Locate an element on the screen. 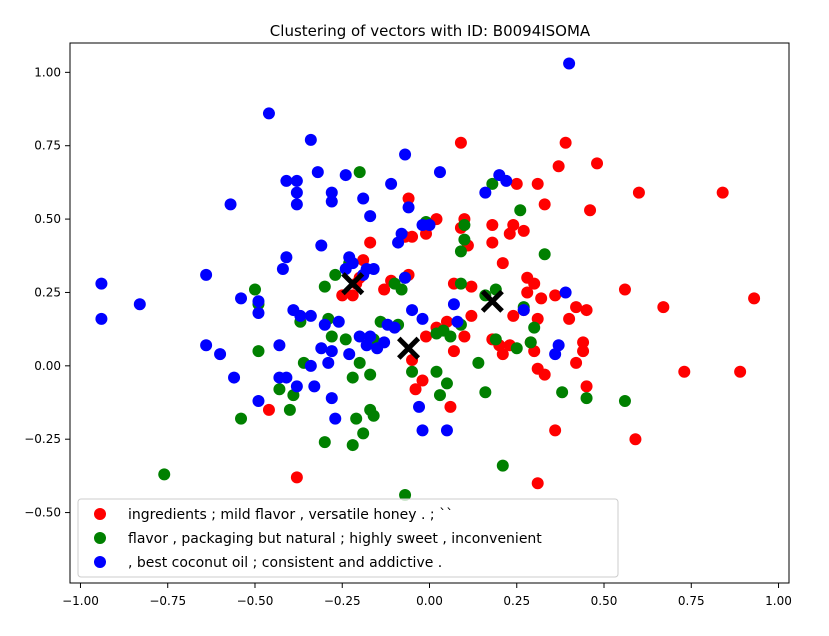  y-tick-label: 0.50 is located at coordinates (47, 219).